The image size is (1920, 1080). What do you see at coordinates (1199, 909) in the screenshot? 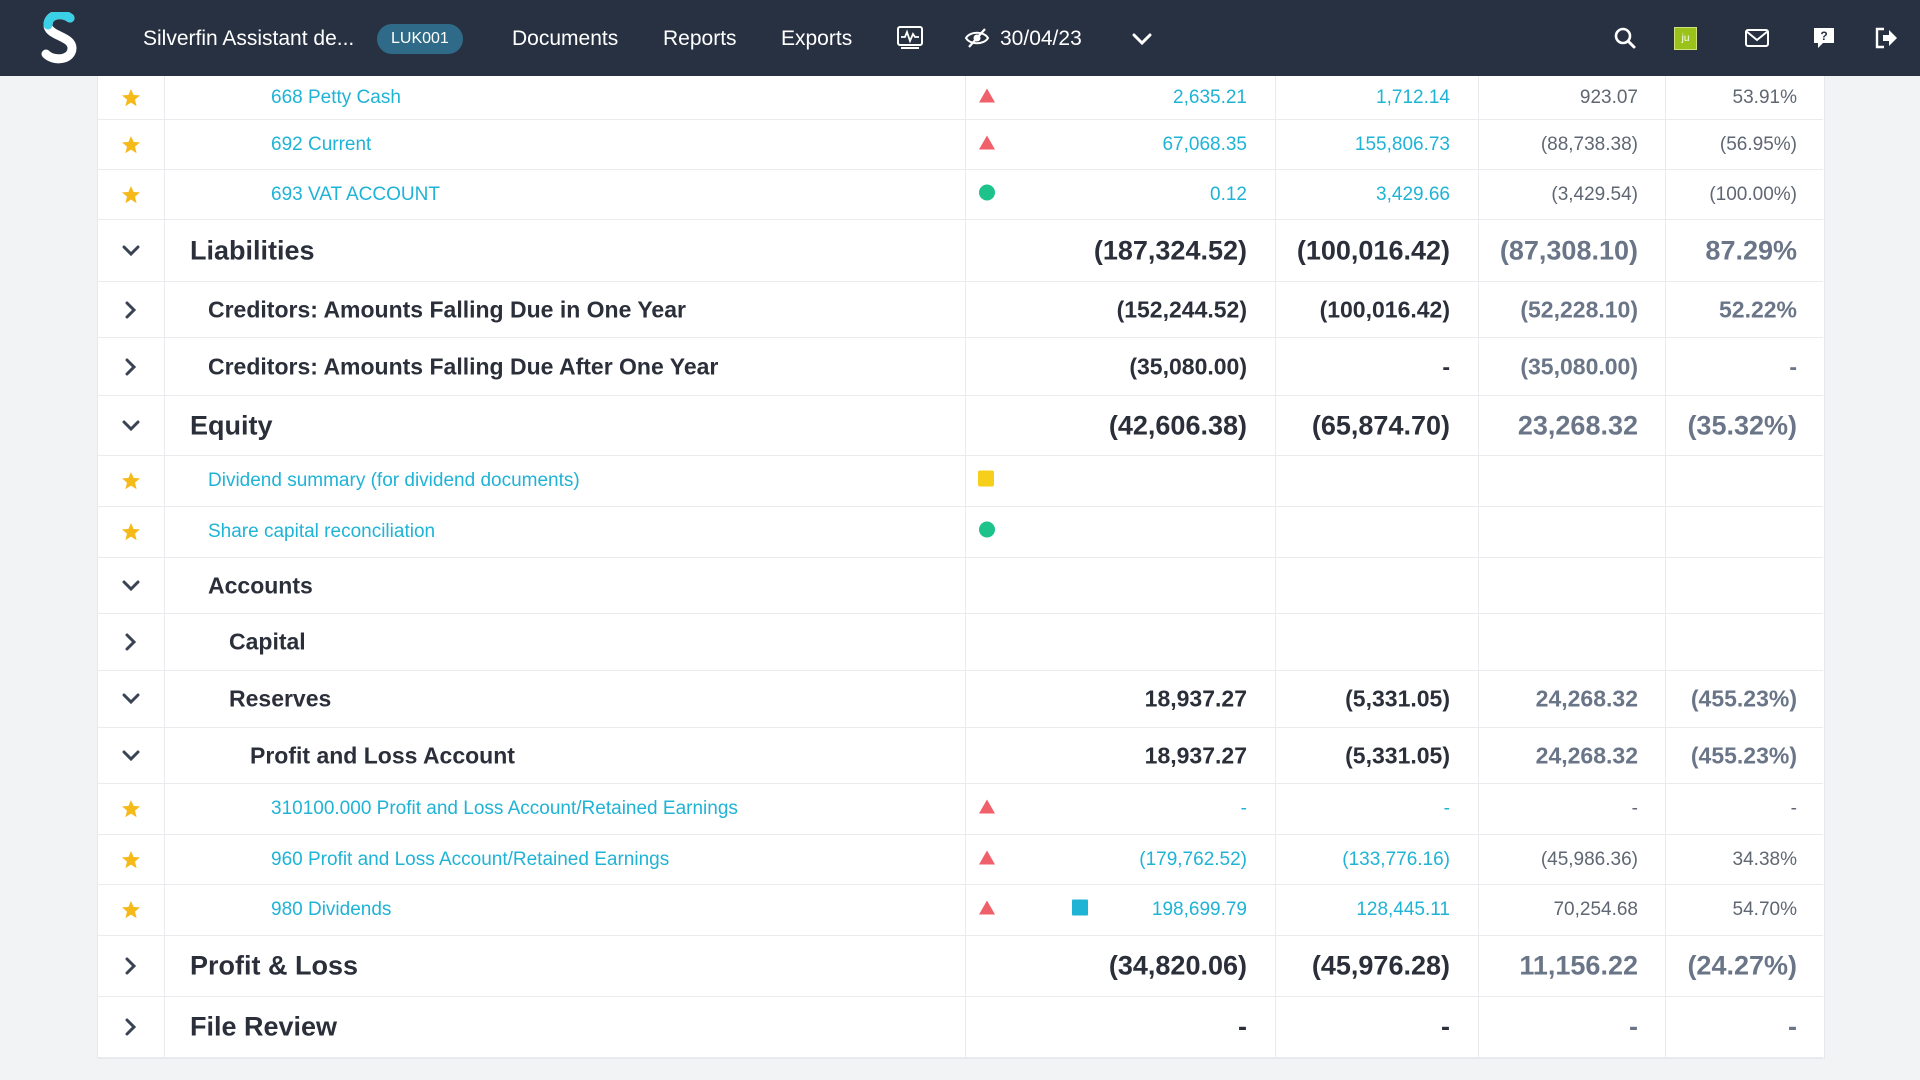
I see `current-period-value: 198,699.79` at bounding box center [1199, 909].